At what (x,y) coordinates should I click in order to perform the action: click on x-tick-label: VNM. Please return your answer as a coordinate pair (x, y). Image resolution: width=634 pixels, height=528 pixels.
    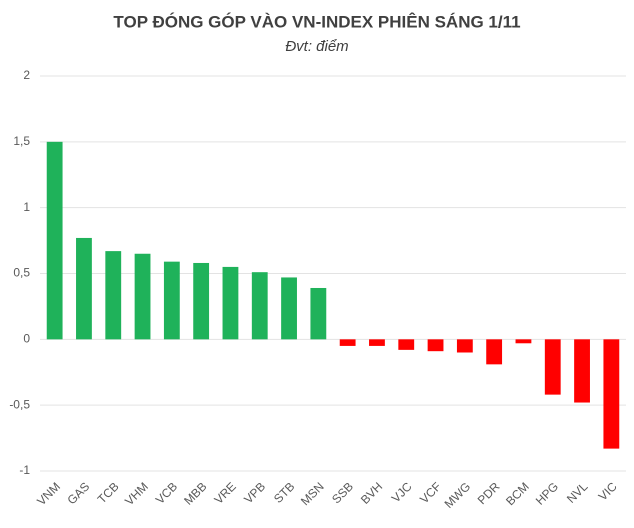
    Looking at the image, I should click on (48, 493).